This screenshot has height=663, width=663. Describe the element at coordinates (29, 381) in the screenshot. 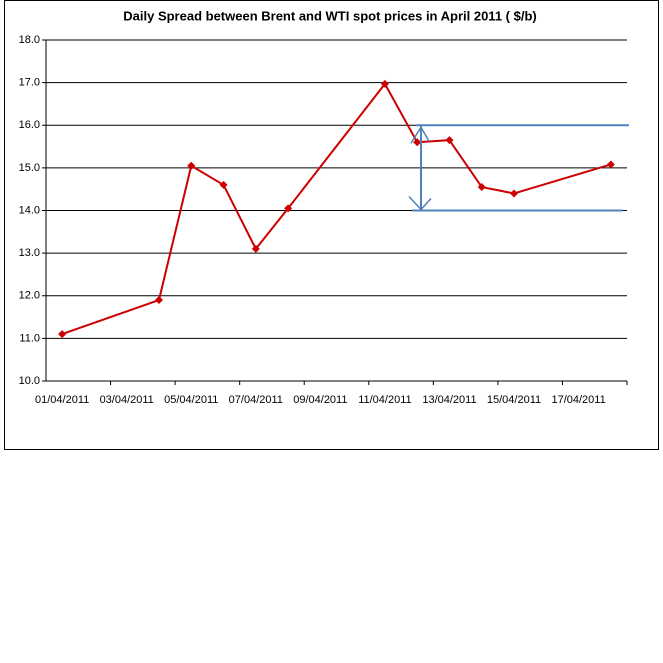

I see `y-tick-label: 10.0` at that location.